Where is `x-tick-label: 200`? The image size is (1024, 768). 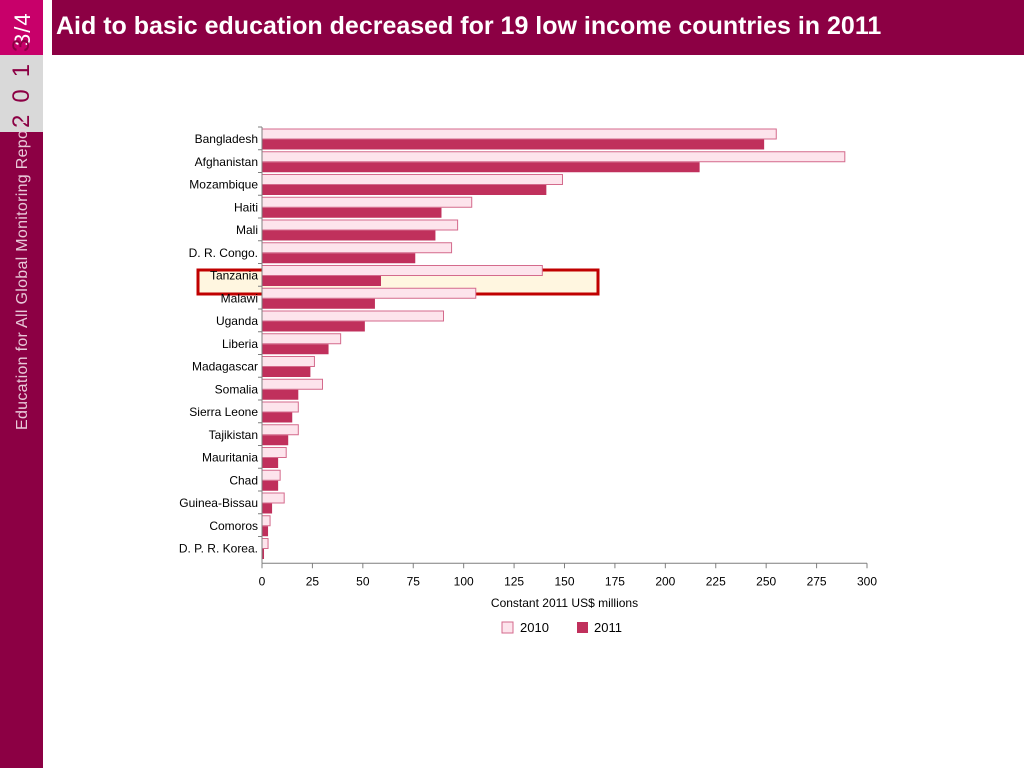
x-tick-label: 200 is located at coordinates (665, 581).